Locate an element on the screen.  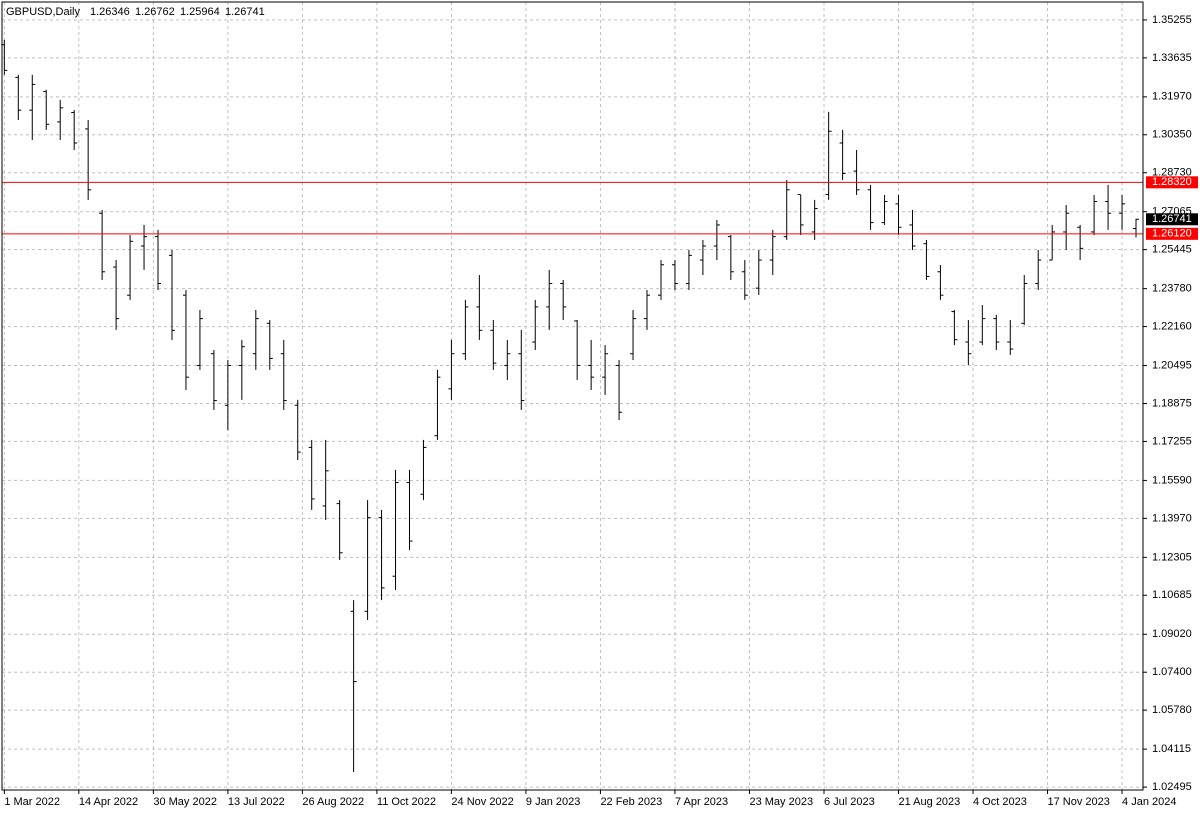
x-tick-label: 4 Oct 2023 is located at coordinates (1000, 802).